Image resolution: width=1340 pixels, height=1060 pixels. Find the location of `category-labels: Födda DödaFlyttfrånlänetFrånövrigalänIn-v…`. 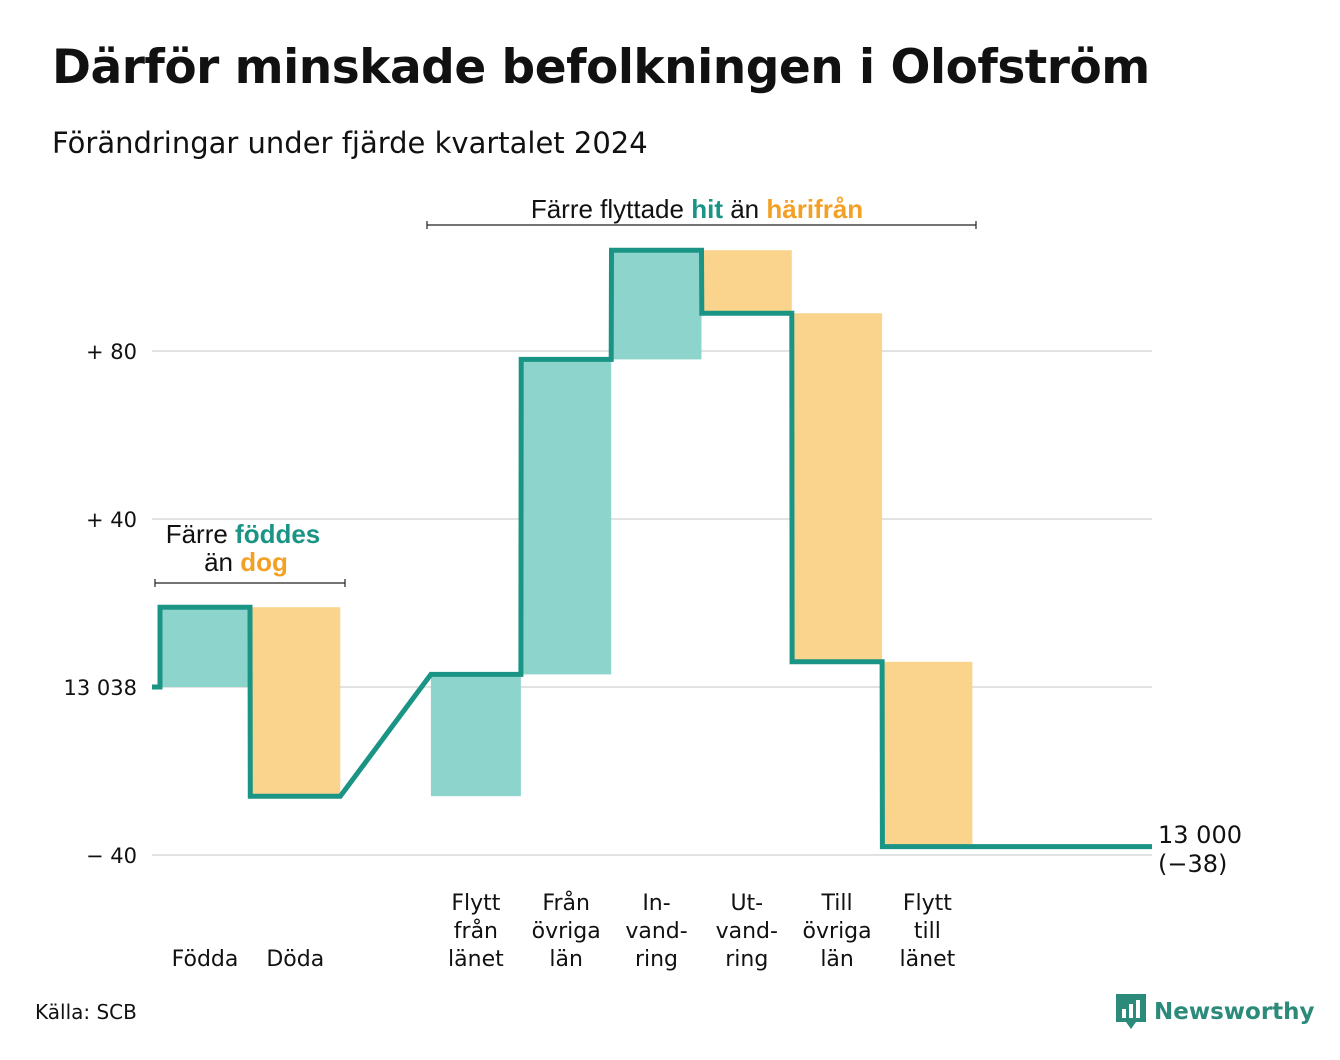

category-labels: Födda DödaFlyttfrånlänetFrånövrigalänIn-v… is located at coordinates (564, 931).